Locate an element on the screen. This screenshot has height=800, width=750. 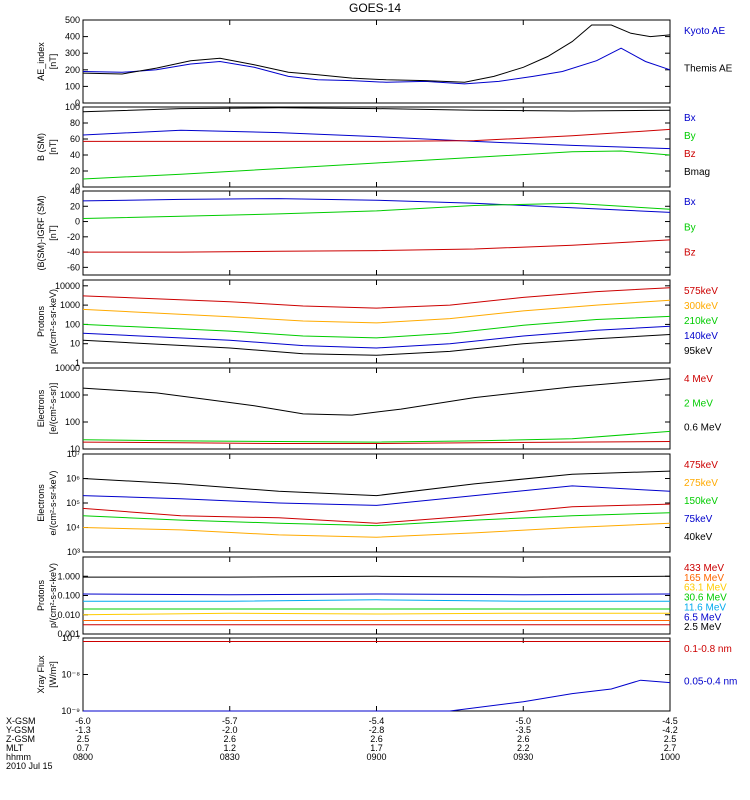
x-tick-label: -5.7 is located at coordinates (230, 721).